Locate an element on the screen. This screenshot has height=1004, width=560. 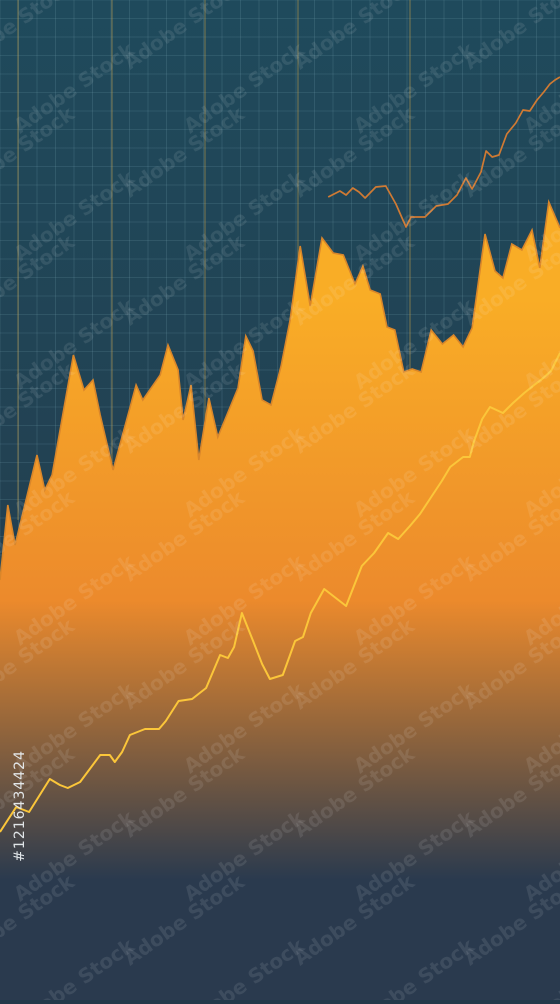
line-series-upper is located at coordinates (443, 152).